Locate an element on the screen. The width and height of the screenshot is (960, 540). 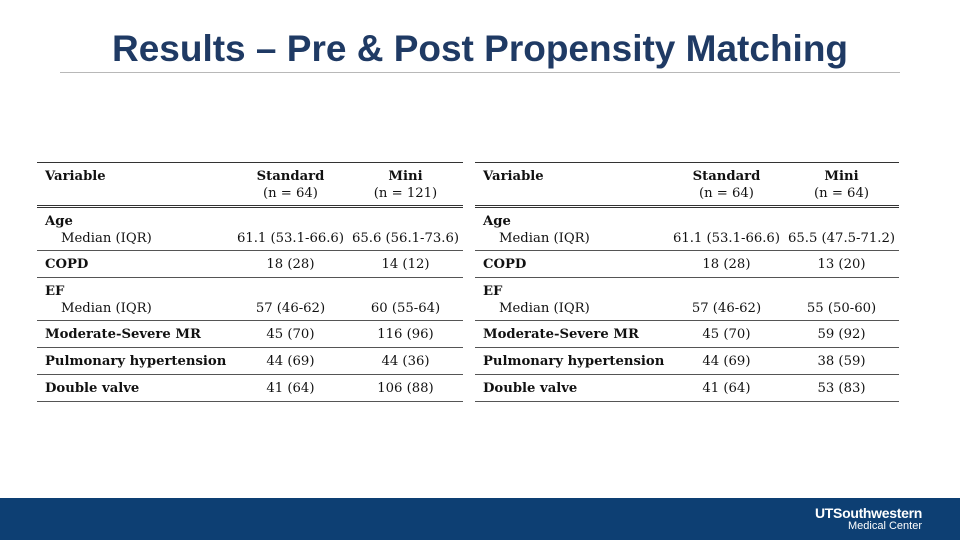
header-mini-n: (n = 121) is located at coordinates (405, 196).